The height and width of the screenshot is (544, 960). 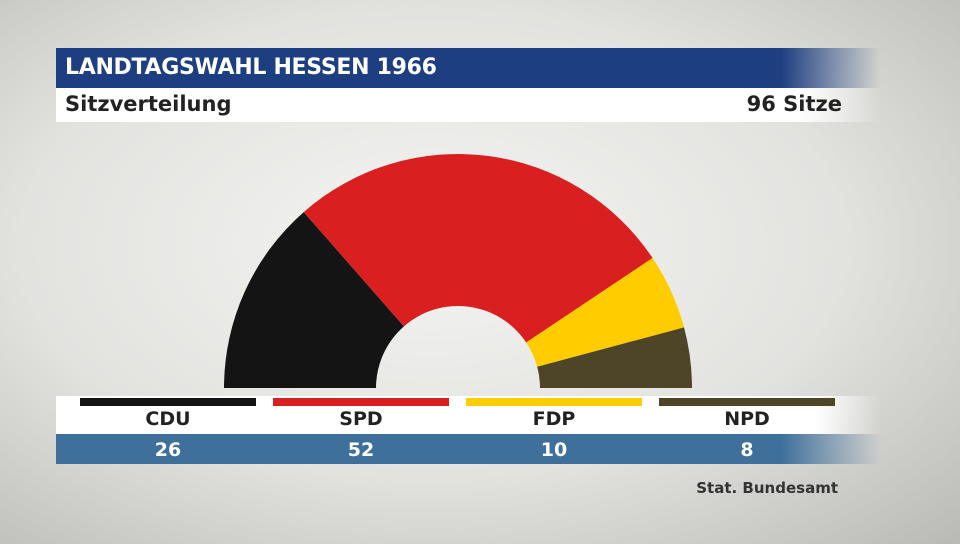 What do you see at coordinates (747, 450) in the screenshot?
I see `seat-value-npd: 8` at bounding box center [747, 450].